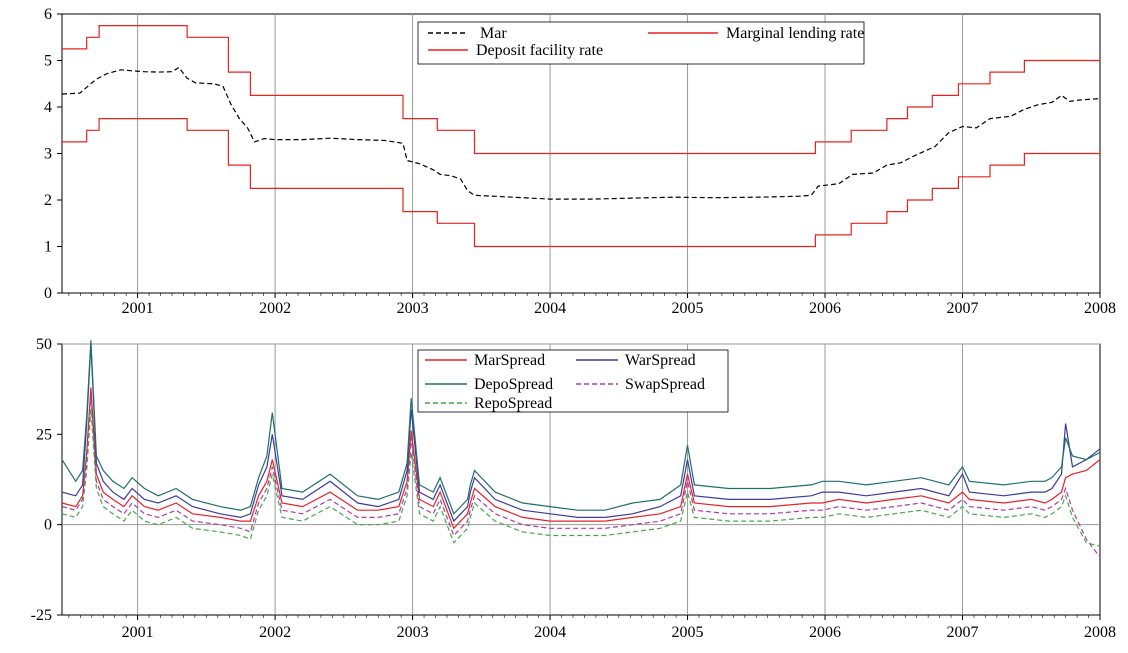  I want to click on y-tick-label: -25, so click(41, 615).